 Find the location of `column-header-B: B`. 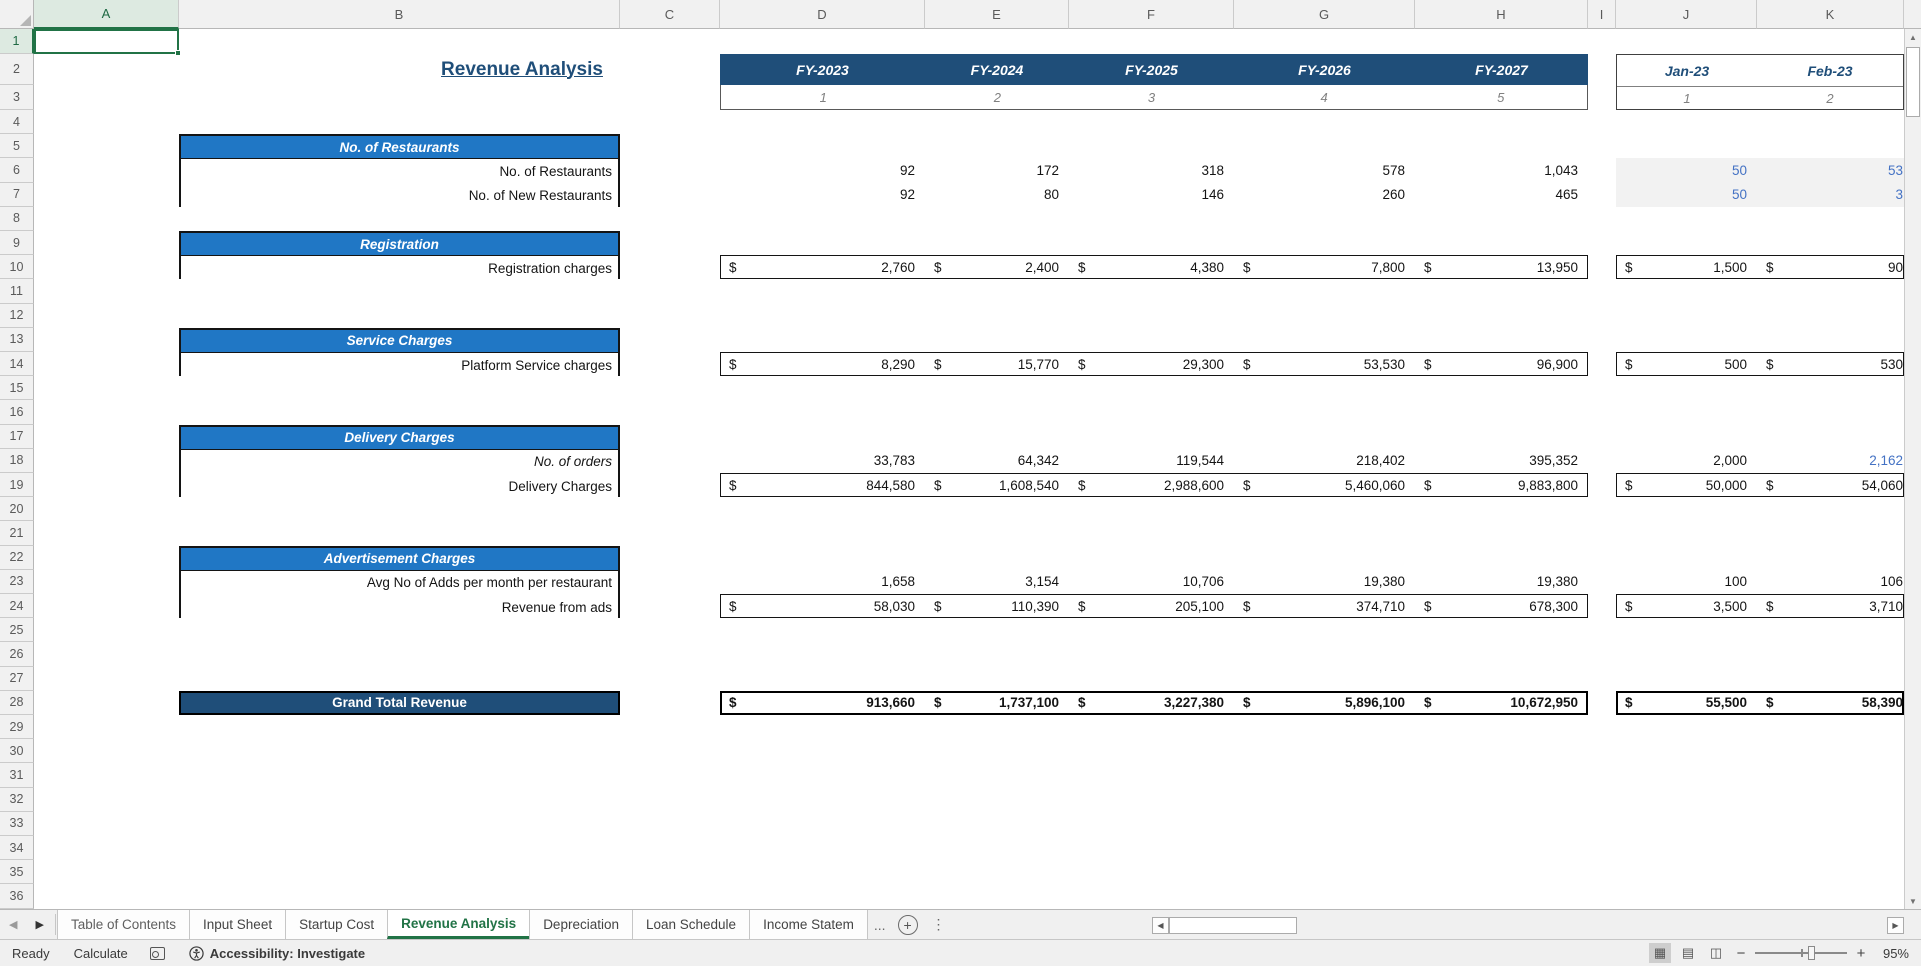

column-header-B: B is located at coordinates (399, 14).